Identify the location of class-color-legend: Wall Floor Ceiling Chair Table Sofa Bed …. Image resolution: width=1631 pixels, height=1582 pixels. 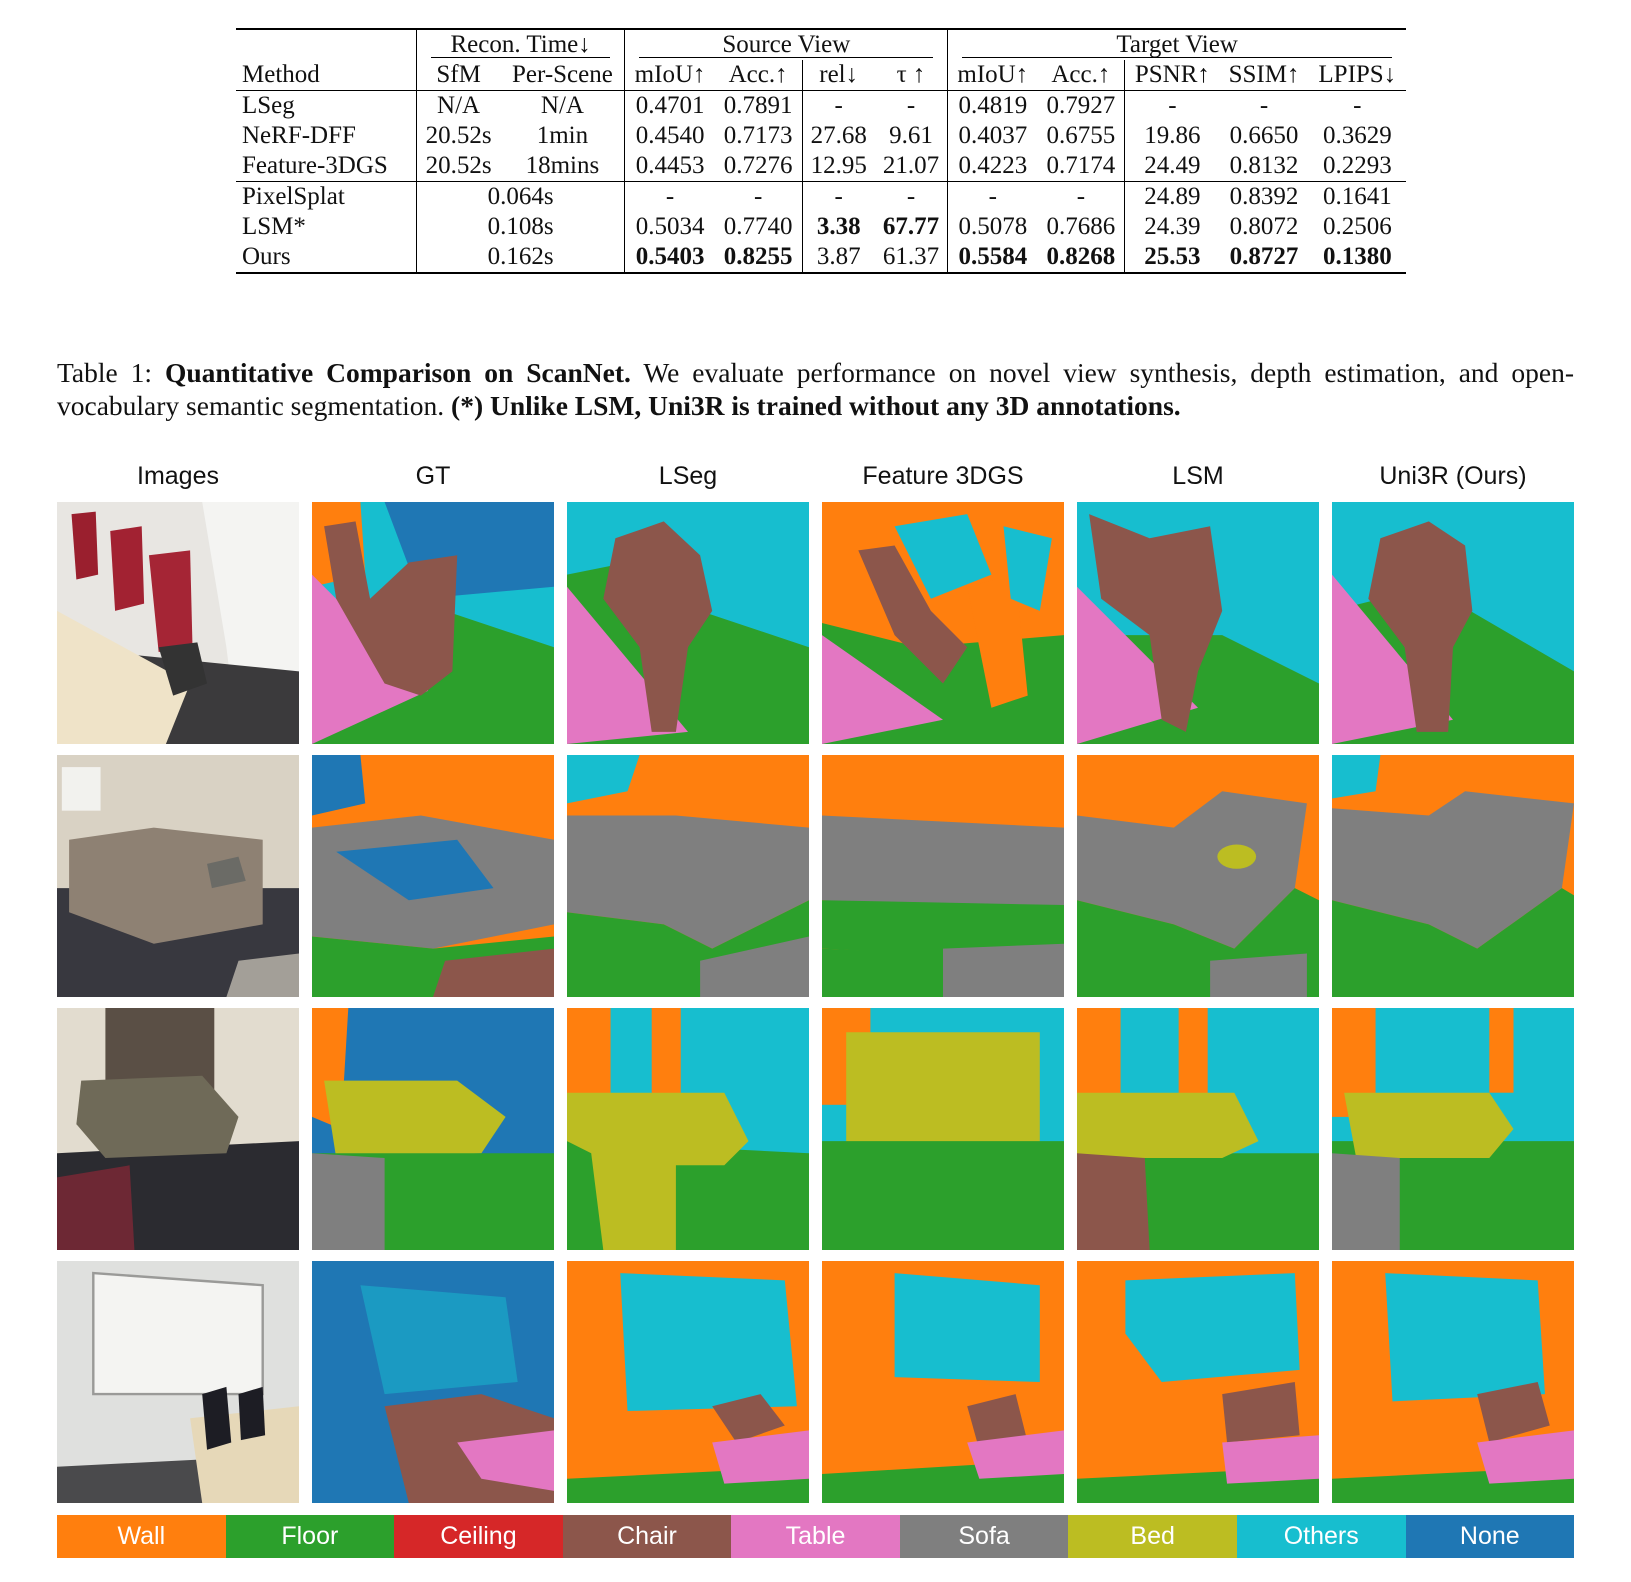
(816, 1536).